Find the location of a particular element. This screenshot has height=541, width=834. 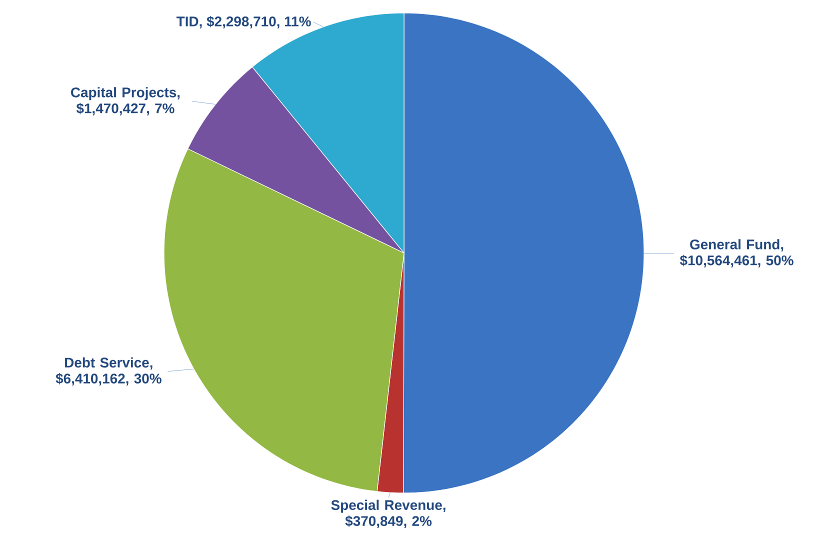

data-label: , $2,298,710, 11% is located at coordinates (255, 22).